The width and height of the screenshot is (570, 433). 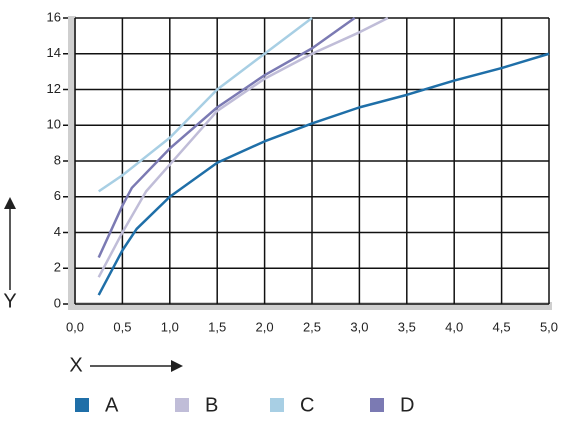 I want to click on y-tick-label: 6, so click(x=57, y=195).